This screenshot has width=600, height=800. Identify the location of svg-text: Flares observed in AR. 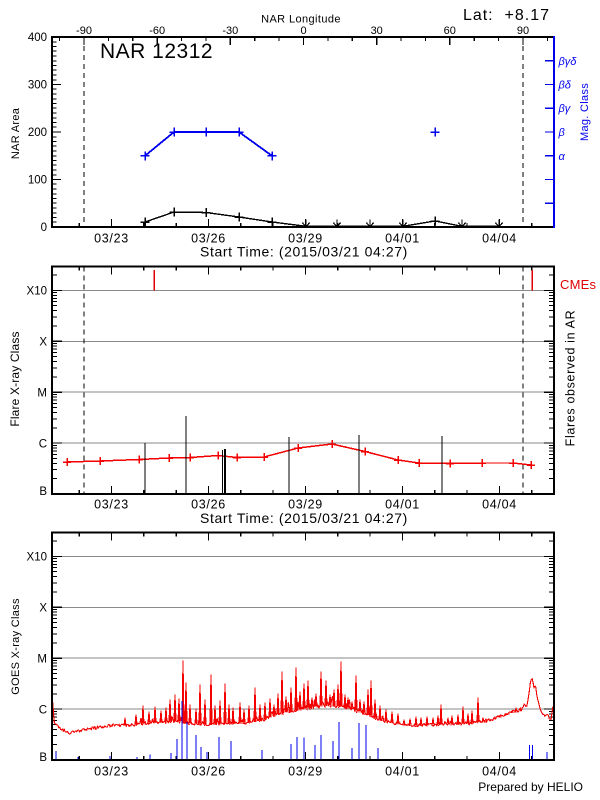
(571, 378).